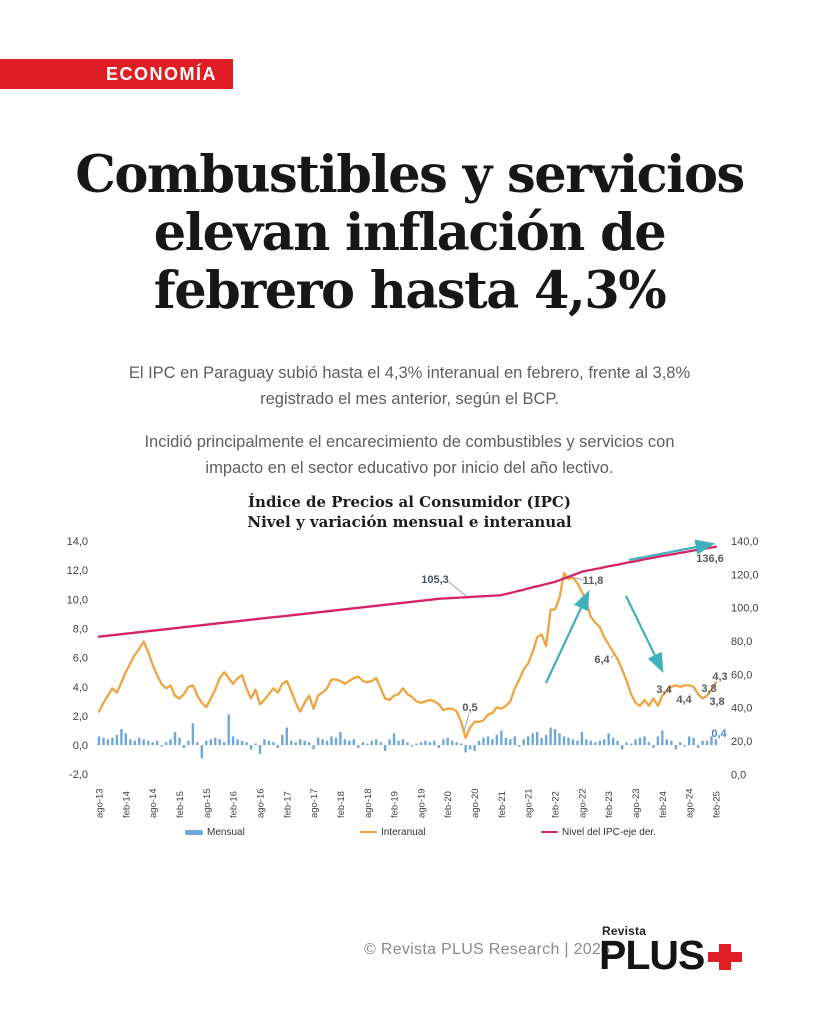 This screenshot has width=819, height=1024. What do you see at coordinates (410, 233) in the screenshot?
I see `headline-line-2: elevan inflación de` at bounding box center [410, 233].